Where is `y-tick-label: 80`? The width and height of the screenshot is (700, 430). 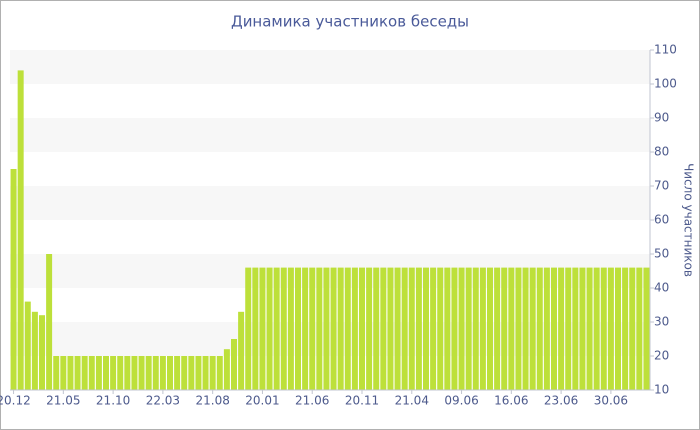 y-tick-label: 80 is located at coordinates (661, 152).